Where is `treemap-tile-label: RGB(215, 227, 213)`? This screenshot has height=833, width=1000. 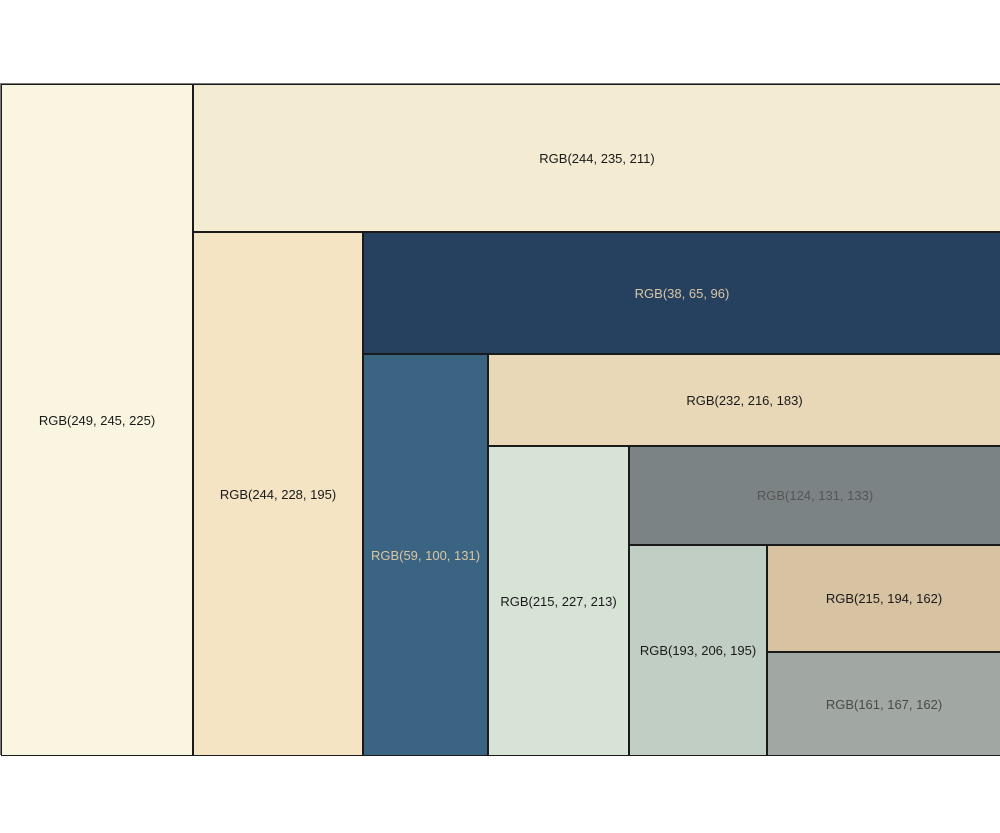
treemap-tile-label: RGB(215, 227, 213) is located at coordinates (558, 601).